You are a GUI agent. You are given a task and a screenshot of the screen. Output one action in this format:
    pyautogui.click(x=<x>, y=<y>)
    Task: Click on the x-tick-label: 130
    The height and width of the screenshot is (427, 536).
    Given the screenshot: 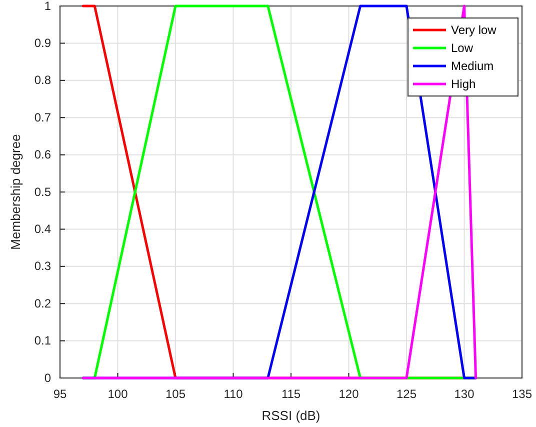 What is the action you would take?
    pyautogui.click(x=464, y=393)
    